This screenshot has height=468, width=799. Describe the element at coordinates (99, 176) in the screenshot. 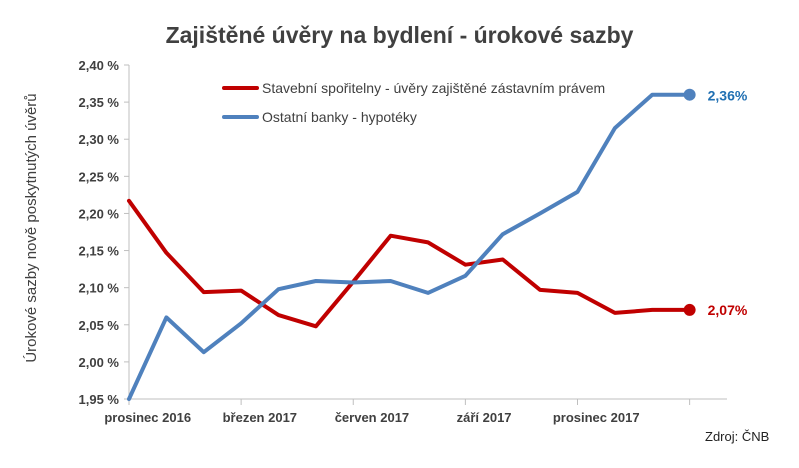

I see `y-tick-label: 2,25 %` at that location.